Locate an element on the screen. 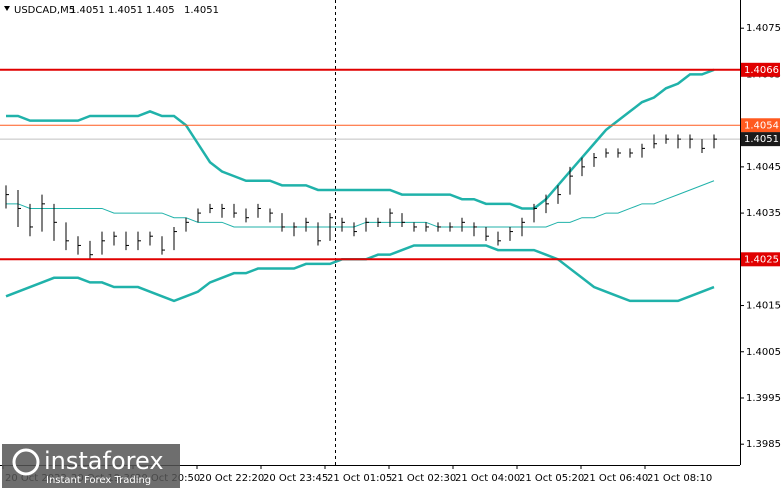  y-tick-label: 1.3985 is located at coordinates (763, 444).